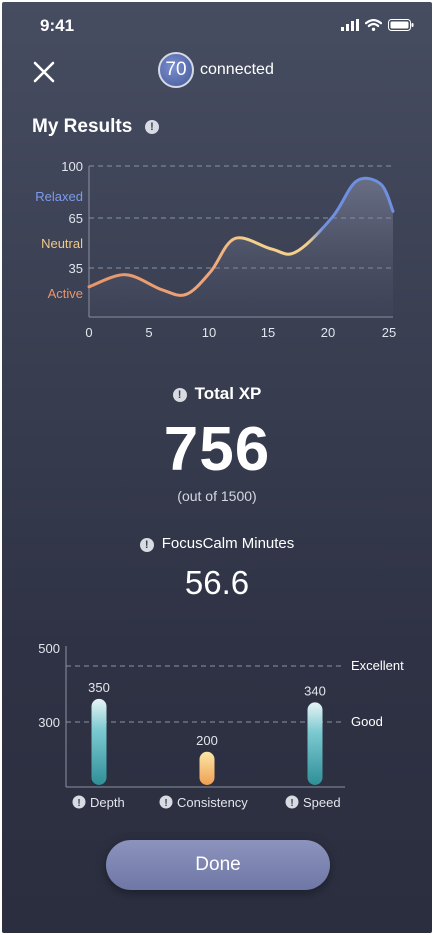 The width and height of the screenshot is (434, 935). Describe the element at coordinates (315, 690) in the screenshot. I see `bar-value-speed: 340` at that location.